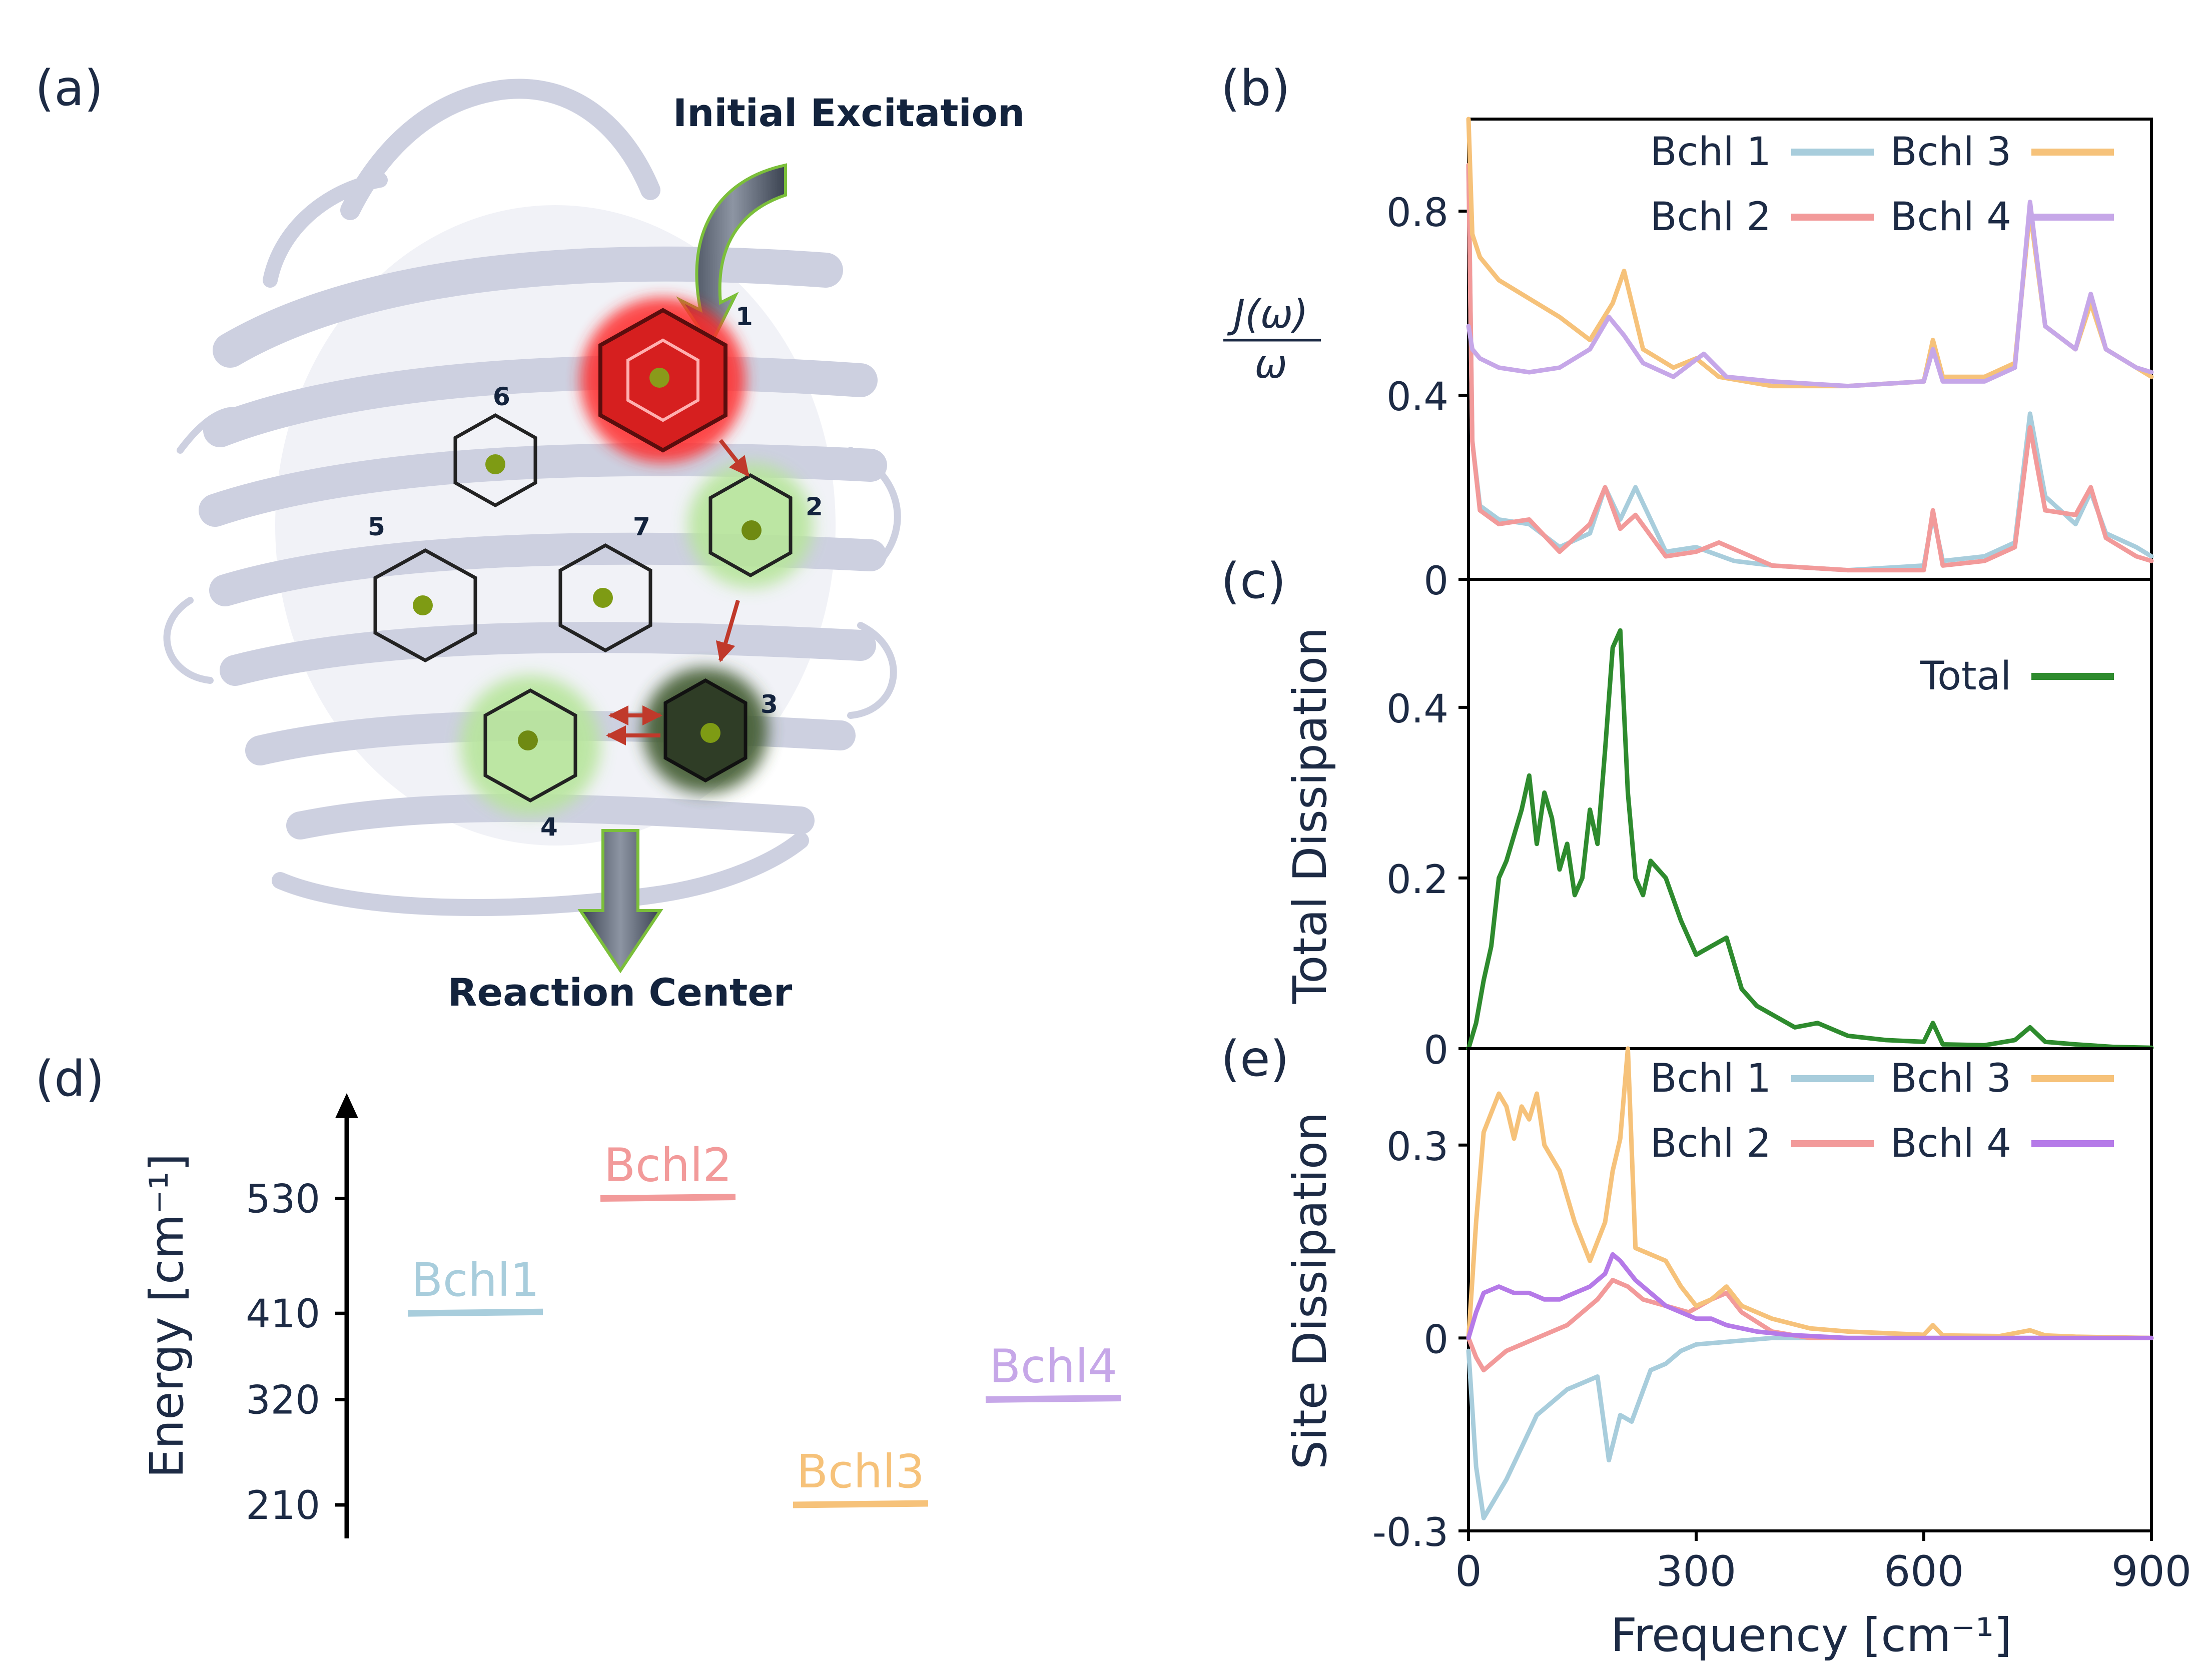  I want to click on energy-ticks: 210 320 410 530, so click(296, 1352).